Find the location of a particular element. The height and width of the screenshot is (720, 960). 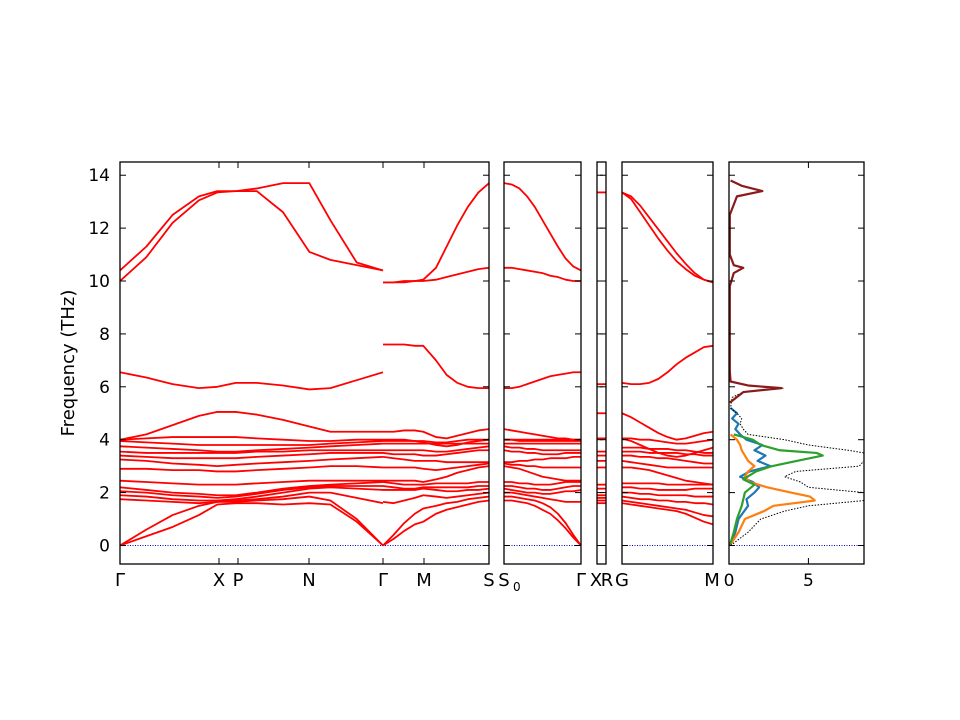

dos-x-tick-label: 0 is located at coordinates (729, 581).